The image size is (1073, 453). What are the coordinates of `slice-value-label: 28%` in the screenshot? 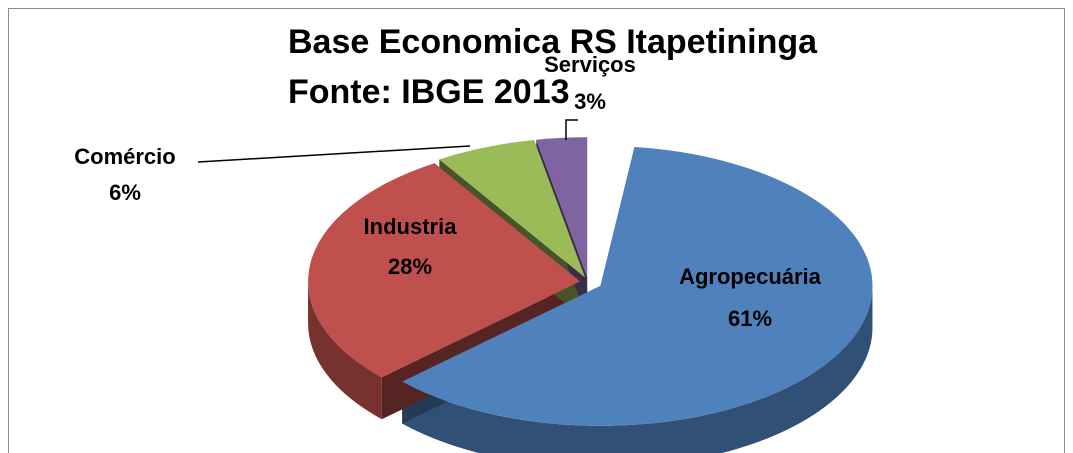 It's located at (410, 266).